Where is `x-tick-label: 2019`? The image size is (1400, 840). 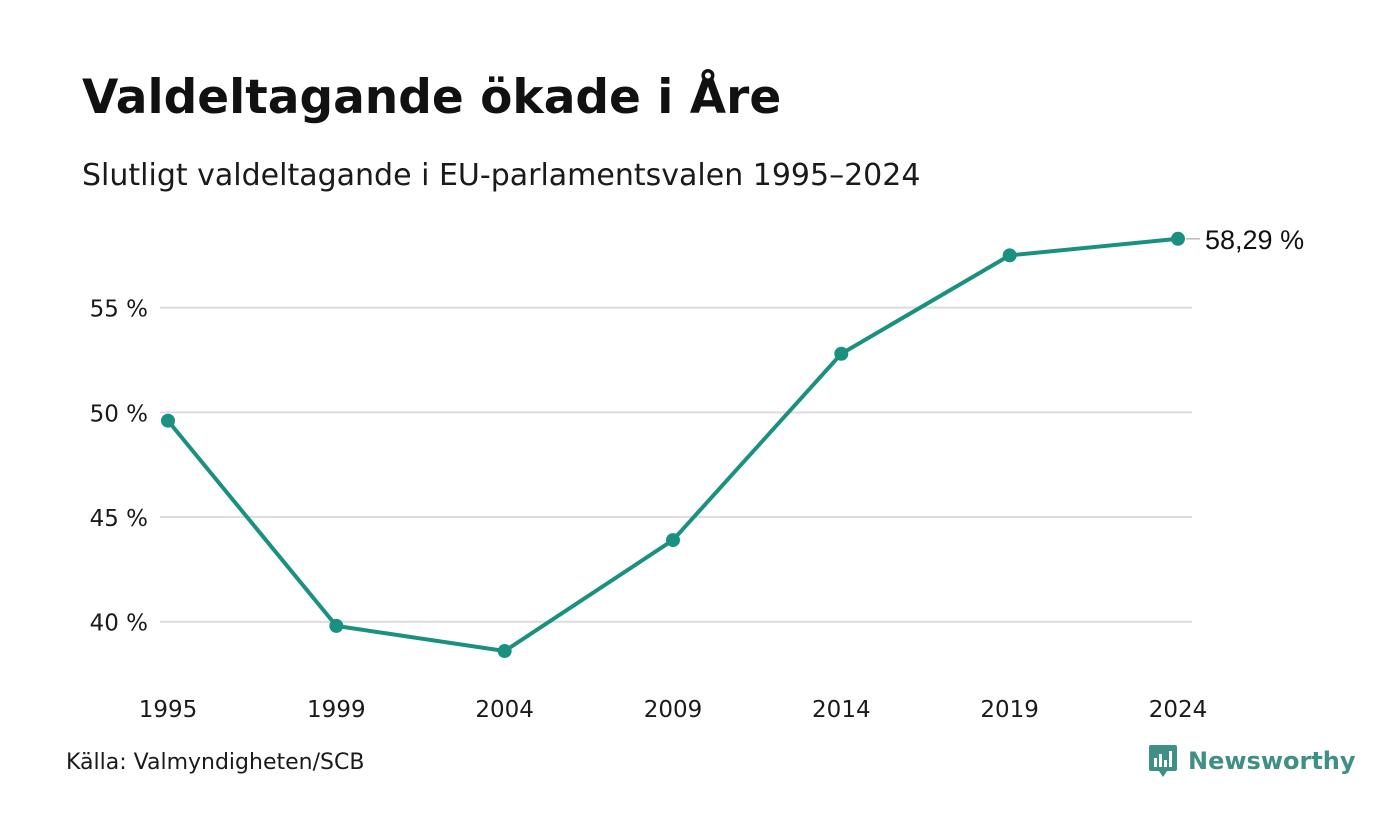 x-tick-label: 2019 is located at coordinates (1009, 710).